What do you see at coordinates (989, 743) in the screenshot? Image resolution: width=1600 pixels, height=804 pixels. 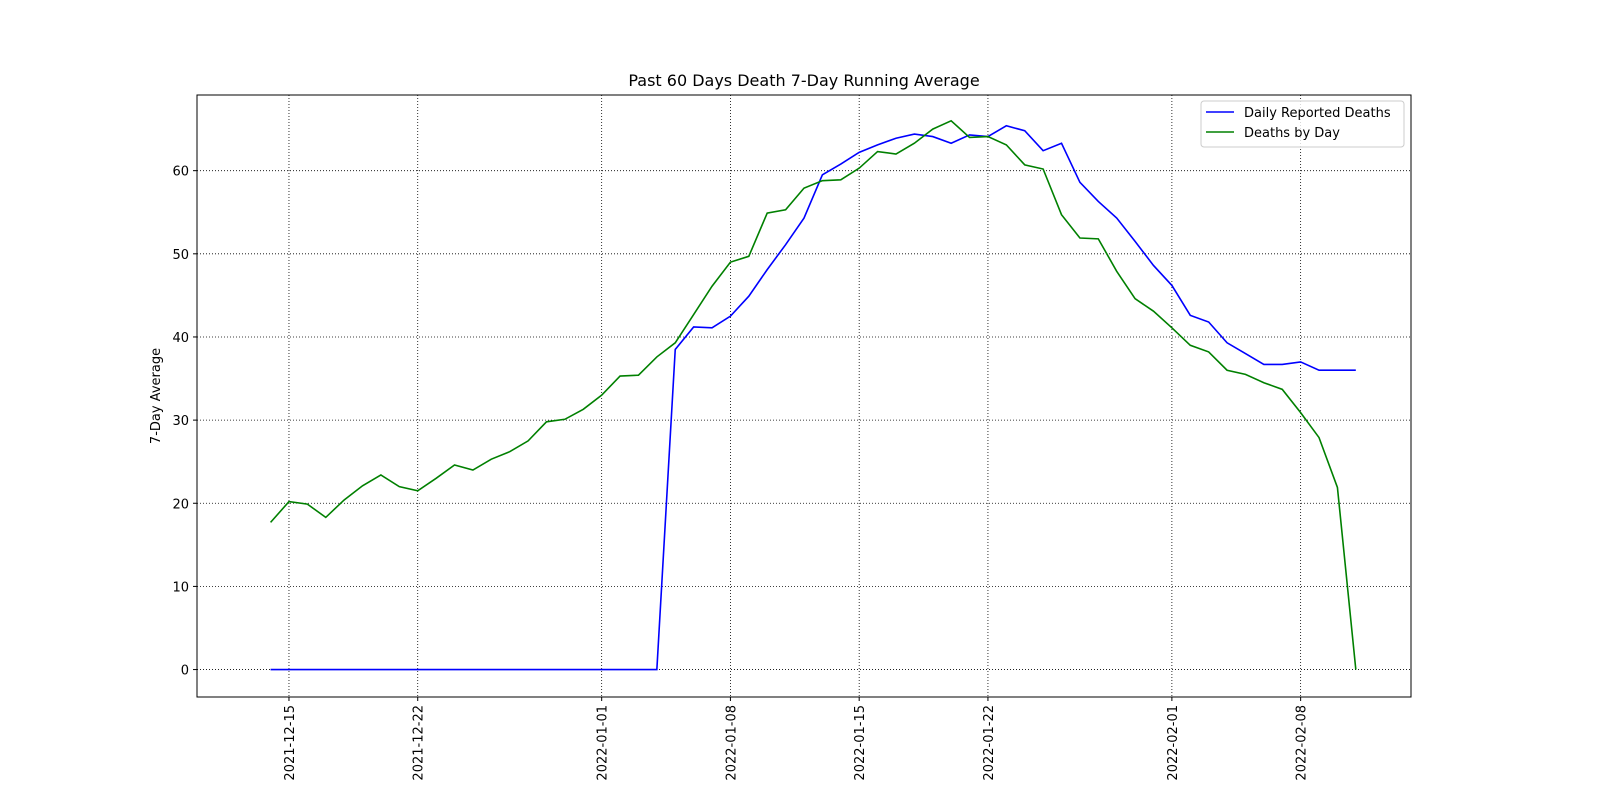 I see `x-tick-label: 2022-01-22` at bounding box center [989, 743].